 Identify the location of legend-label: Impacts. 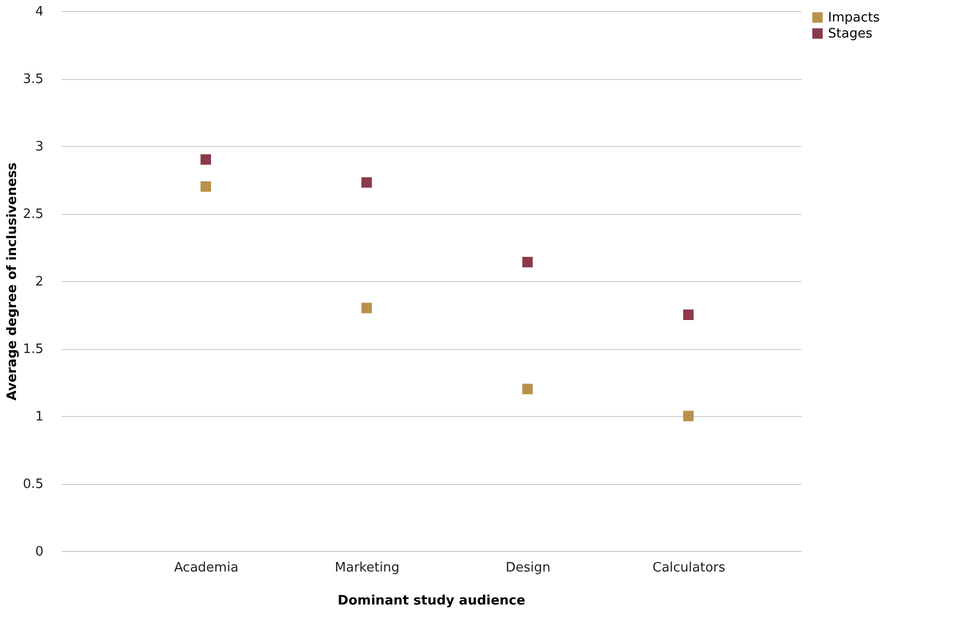
(854, 18).